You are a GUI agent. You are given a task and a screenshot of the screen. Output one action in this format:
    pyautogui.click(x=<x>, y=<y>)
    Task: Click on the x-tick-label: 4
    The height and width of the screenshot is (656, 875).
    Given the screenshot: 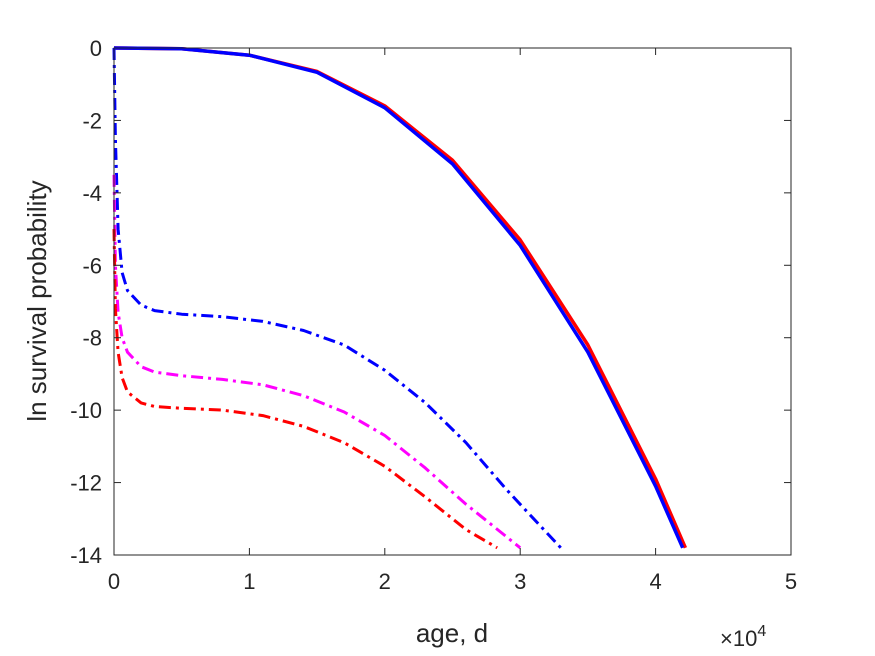 What is the action you would take?
    pyautogui.click(x=655, y=581)
    